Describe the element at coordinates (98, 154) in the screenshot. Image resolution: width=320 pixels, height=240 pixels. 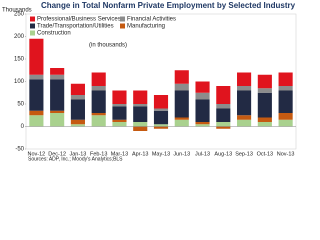
I see `x-tick-label: Feb-13` at that location.